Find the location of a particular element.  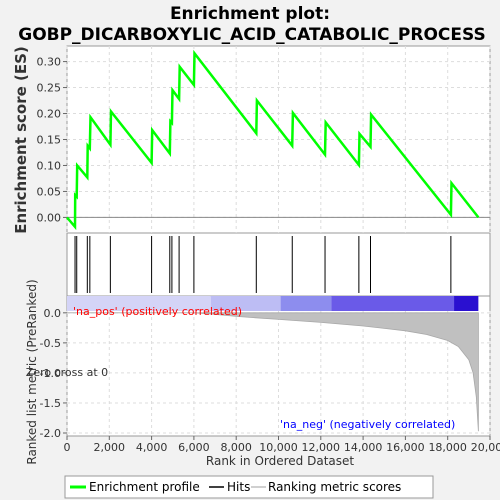

es-ytick-label: 0.30 is located at coordinates (49, 62).